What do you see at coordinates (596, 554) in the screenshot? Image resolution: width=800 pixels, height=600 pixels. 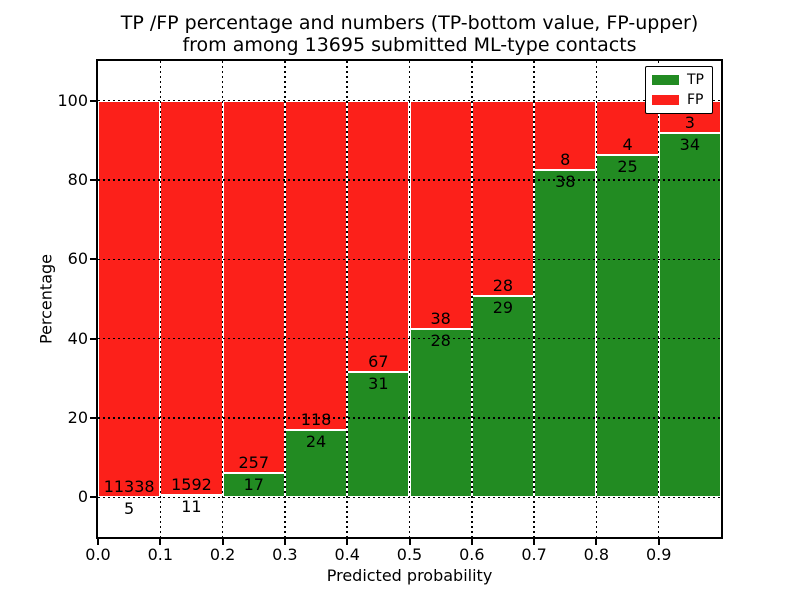 I see `x-tick-label: 0.8` at bounding box center [596, 554].